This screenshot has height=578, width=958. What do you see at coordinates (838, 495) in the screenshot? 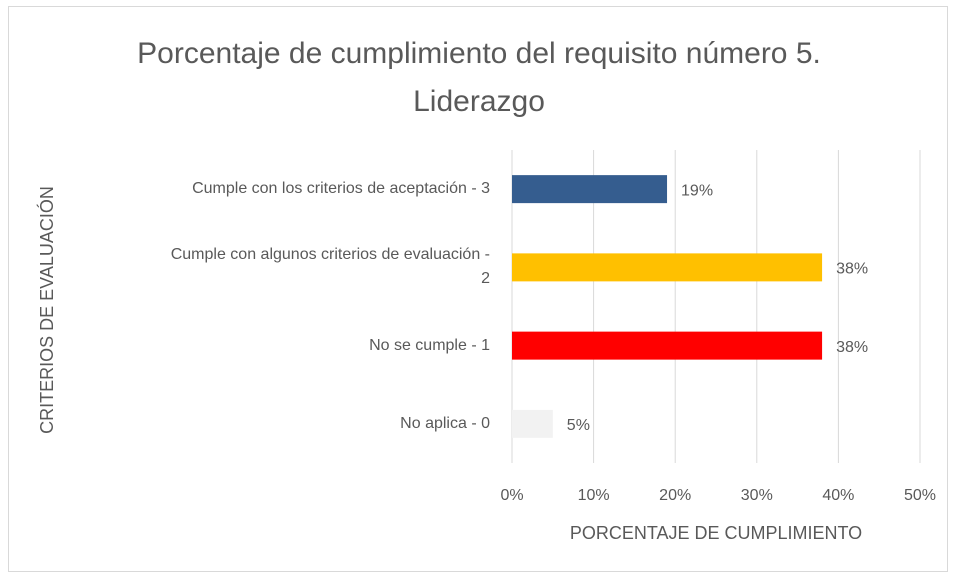
I see `x-tick-label: 40%` at bounding box center [838, 495].